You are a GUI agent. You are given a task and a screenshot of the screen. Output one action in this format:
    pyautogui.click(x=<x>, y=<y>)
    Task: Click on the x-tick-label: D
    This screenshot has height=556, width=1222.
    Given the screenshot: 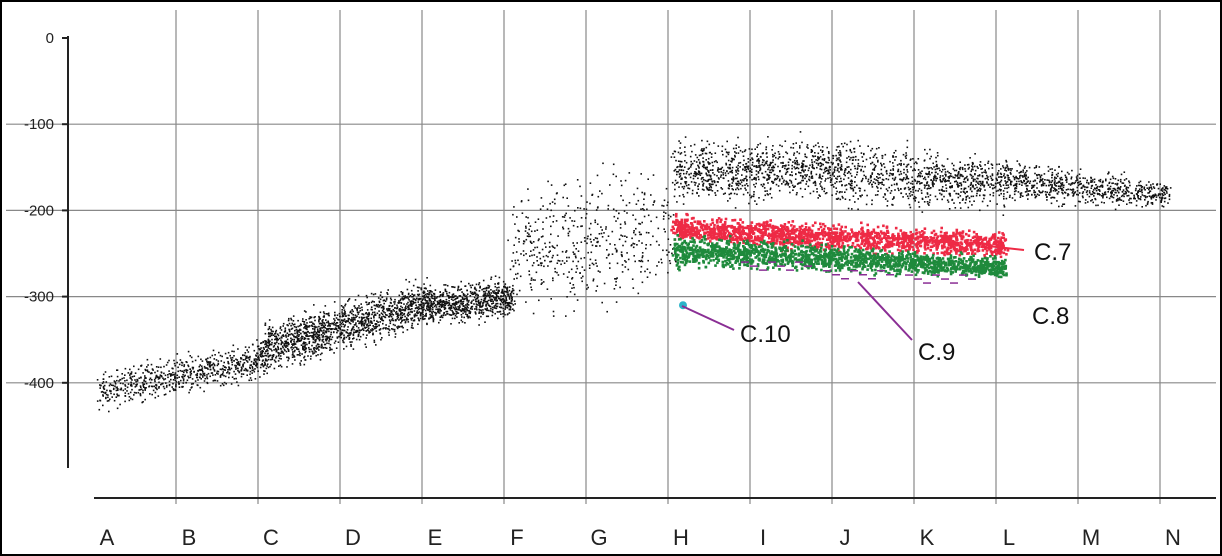 What is the action you would take?
    pyautogui.click(x=353, y=537)
    